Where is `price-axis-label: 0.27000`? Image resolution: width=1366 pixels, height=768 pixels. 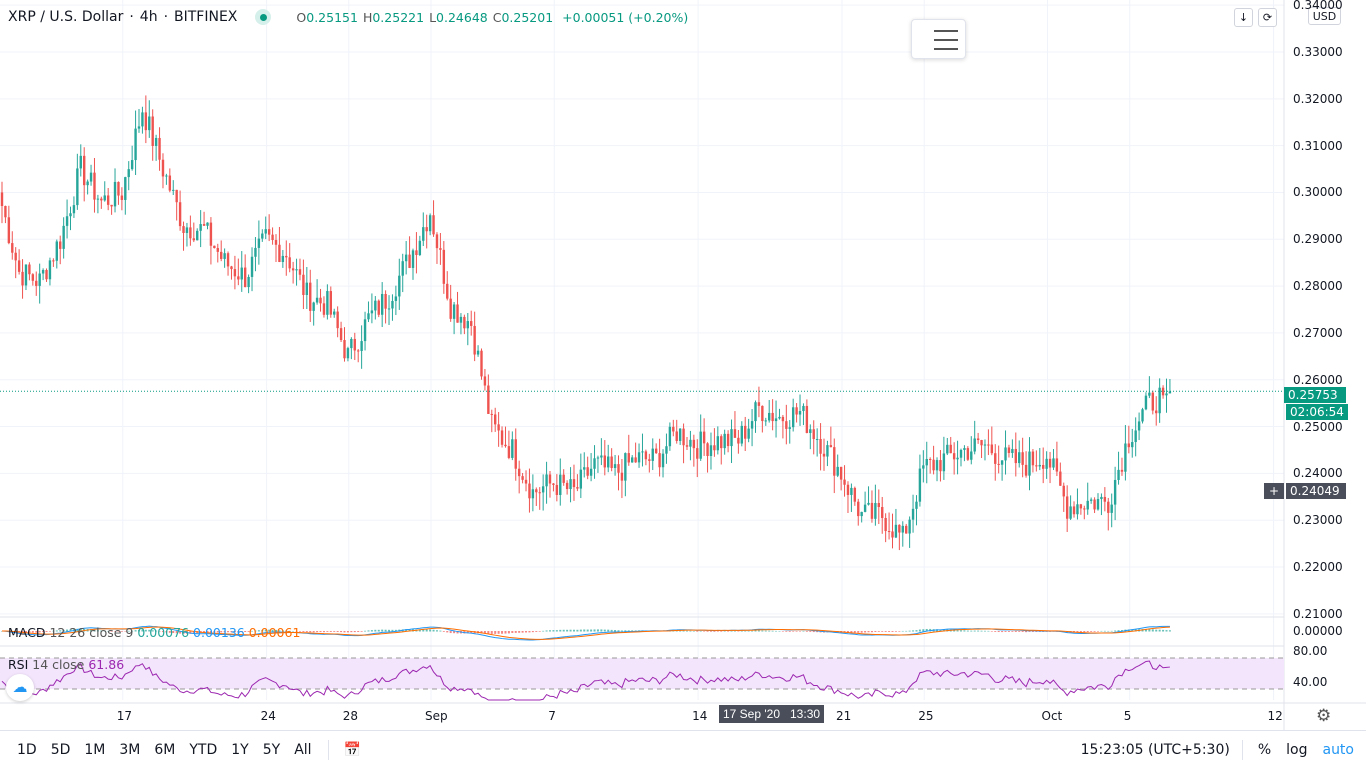 price-axis-label: 0.27000 is located at coordinates (1318, 332).